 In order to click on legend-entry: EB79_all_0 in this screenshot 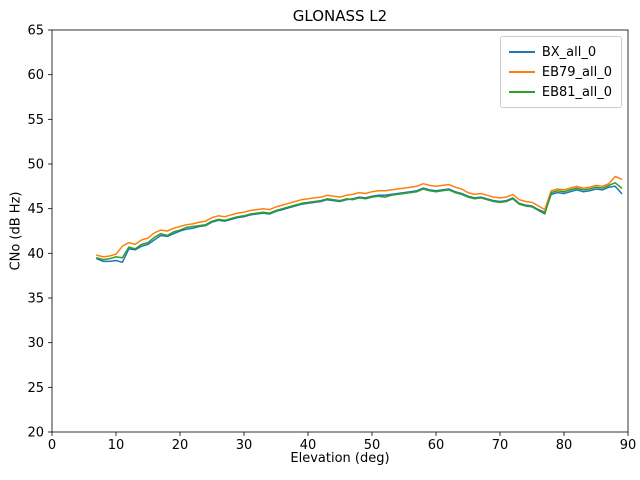, I will do `click(560, 72)`.